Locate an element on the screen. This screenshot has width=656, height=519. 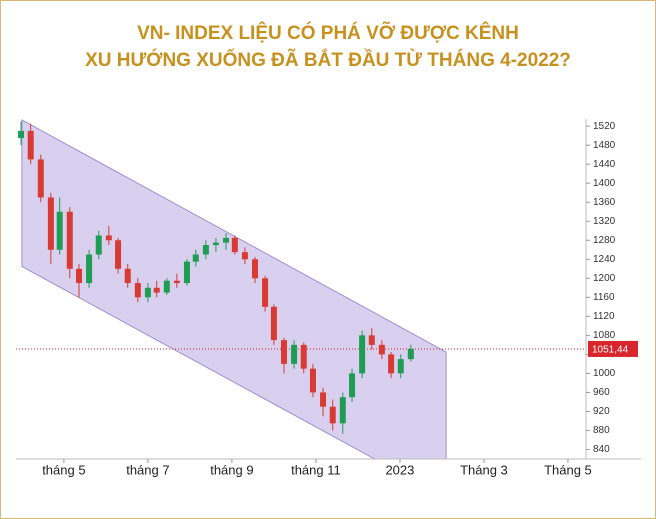
y-tick-label: 1360 is located at coordinates (604, 202).